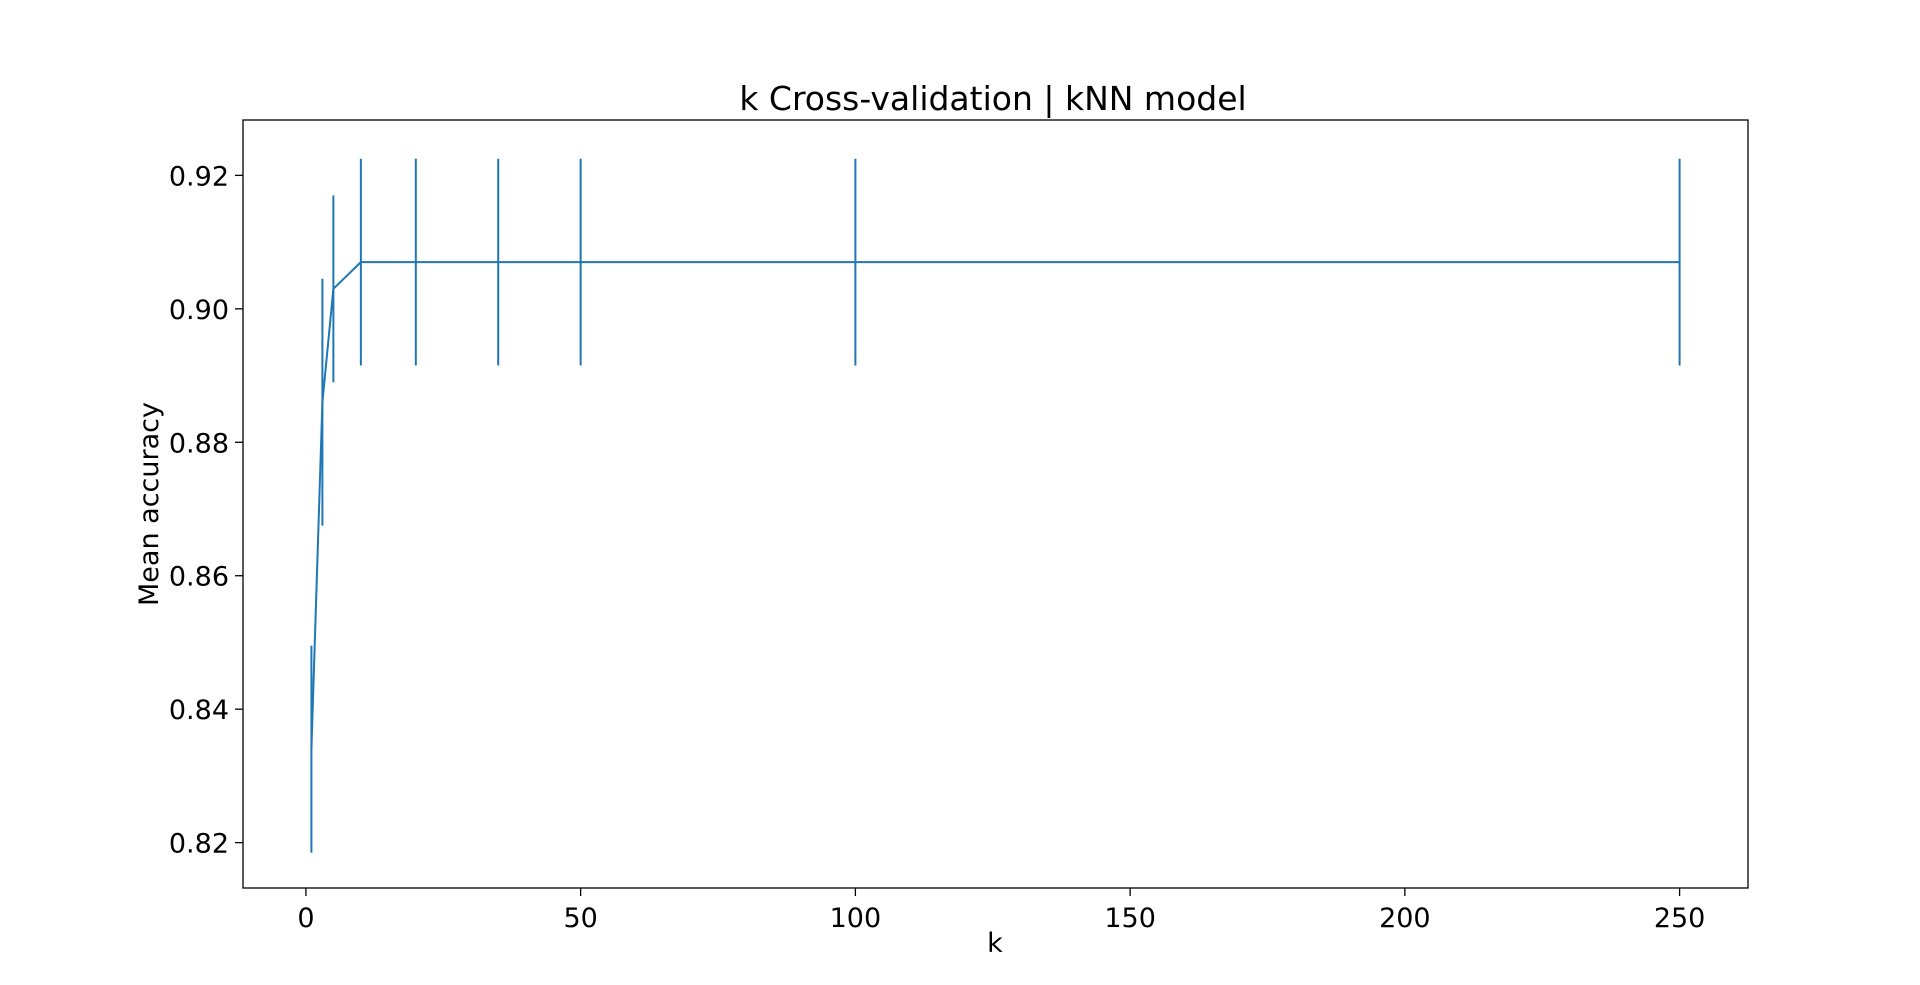  What do you see at coordinates (1001, 911) in the screenshot?
I see `x-axis: 0 50 100 150 200 250` at bounding box center [1001, 911].